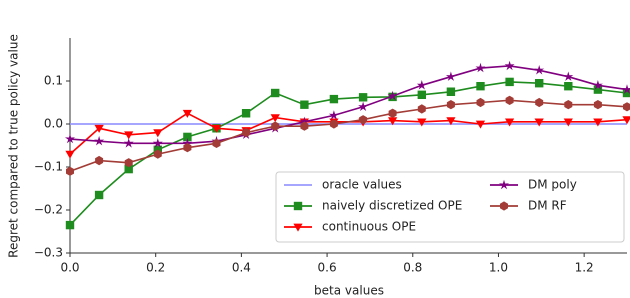  Describe the element at coordinates (369, 227) in the screenshot. I see `legend-label: continuous OPE` at that location.